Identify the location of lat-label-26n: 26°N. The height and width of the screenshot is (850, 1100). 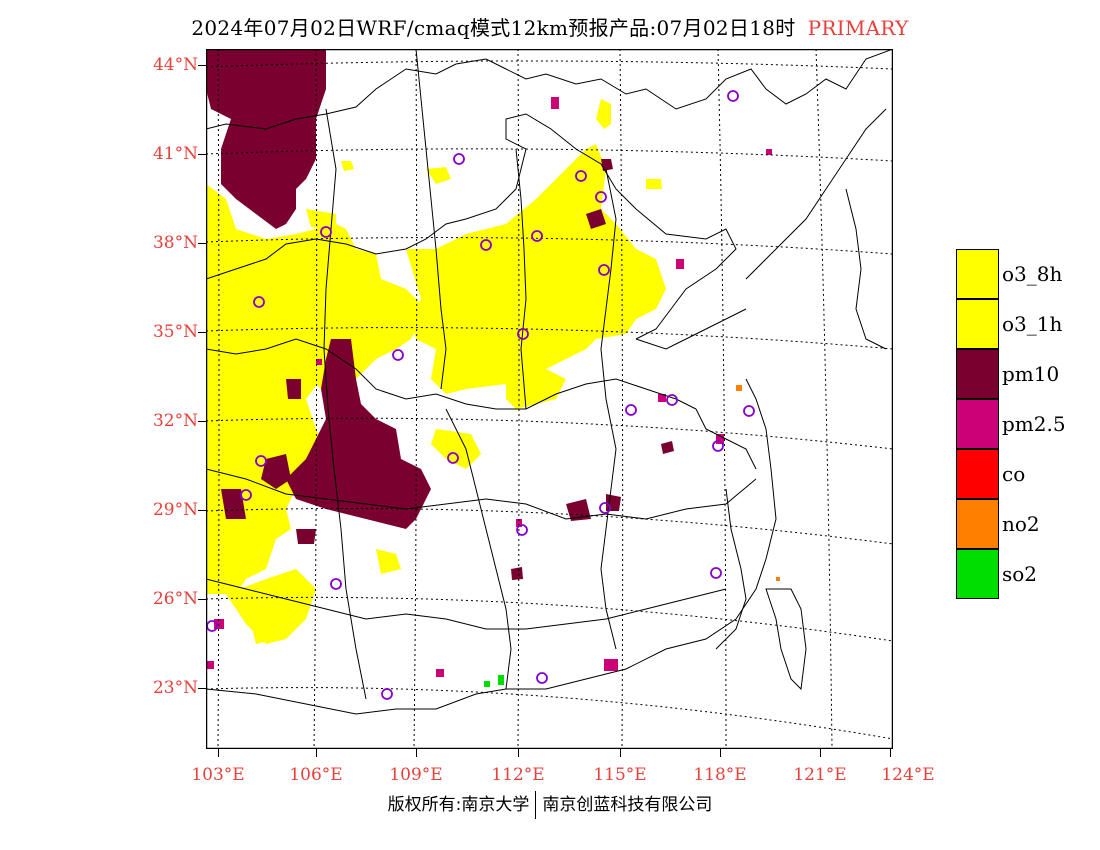
(175, 599).